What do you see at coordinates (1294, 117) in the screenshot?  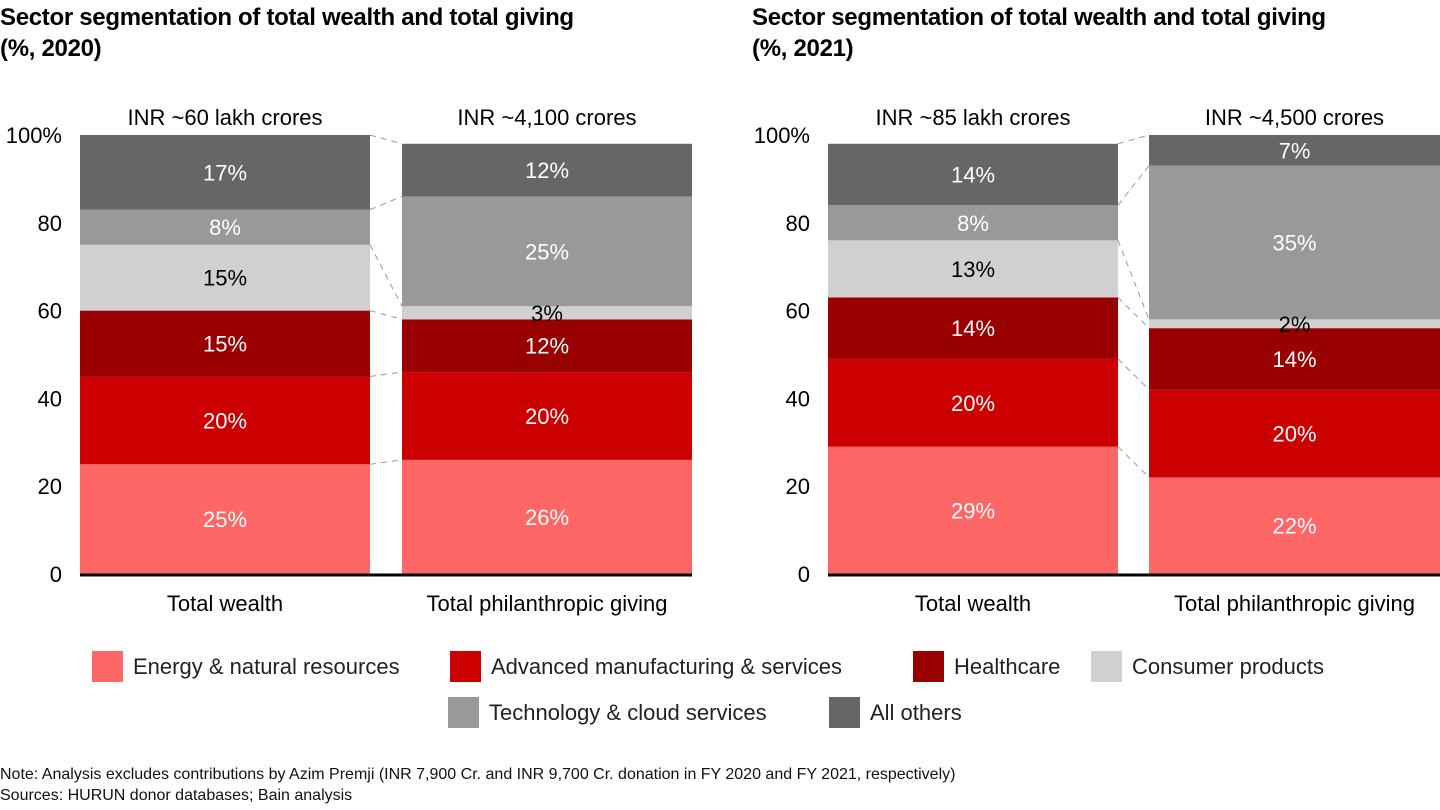 I see `bar-total-label: INR ~4,500 crores` at bounding box center [1294, 117].